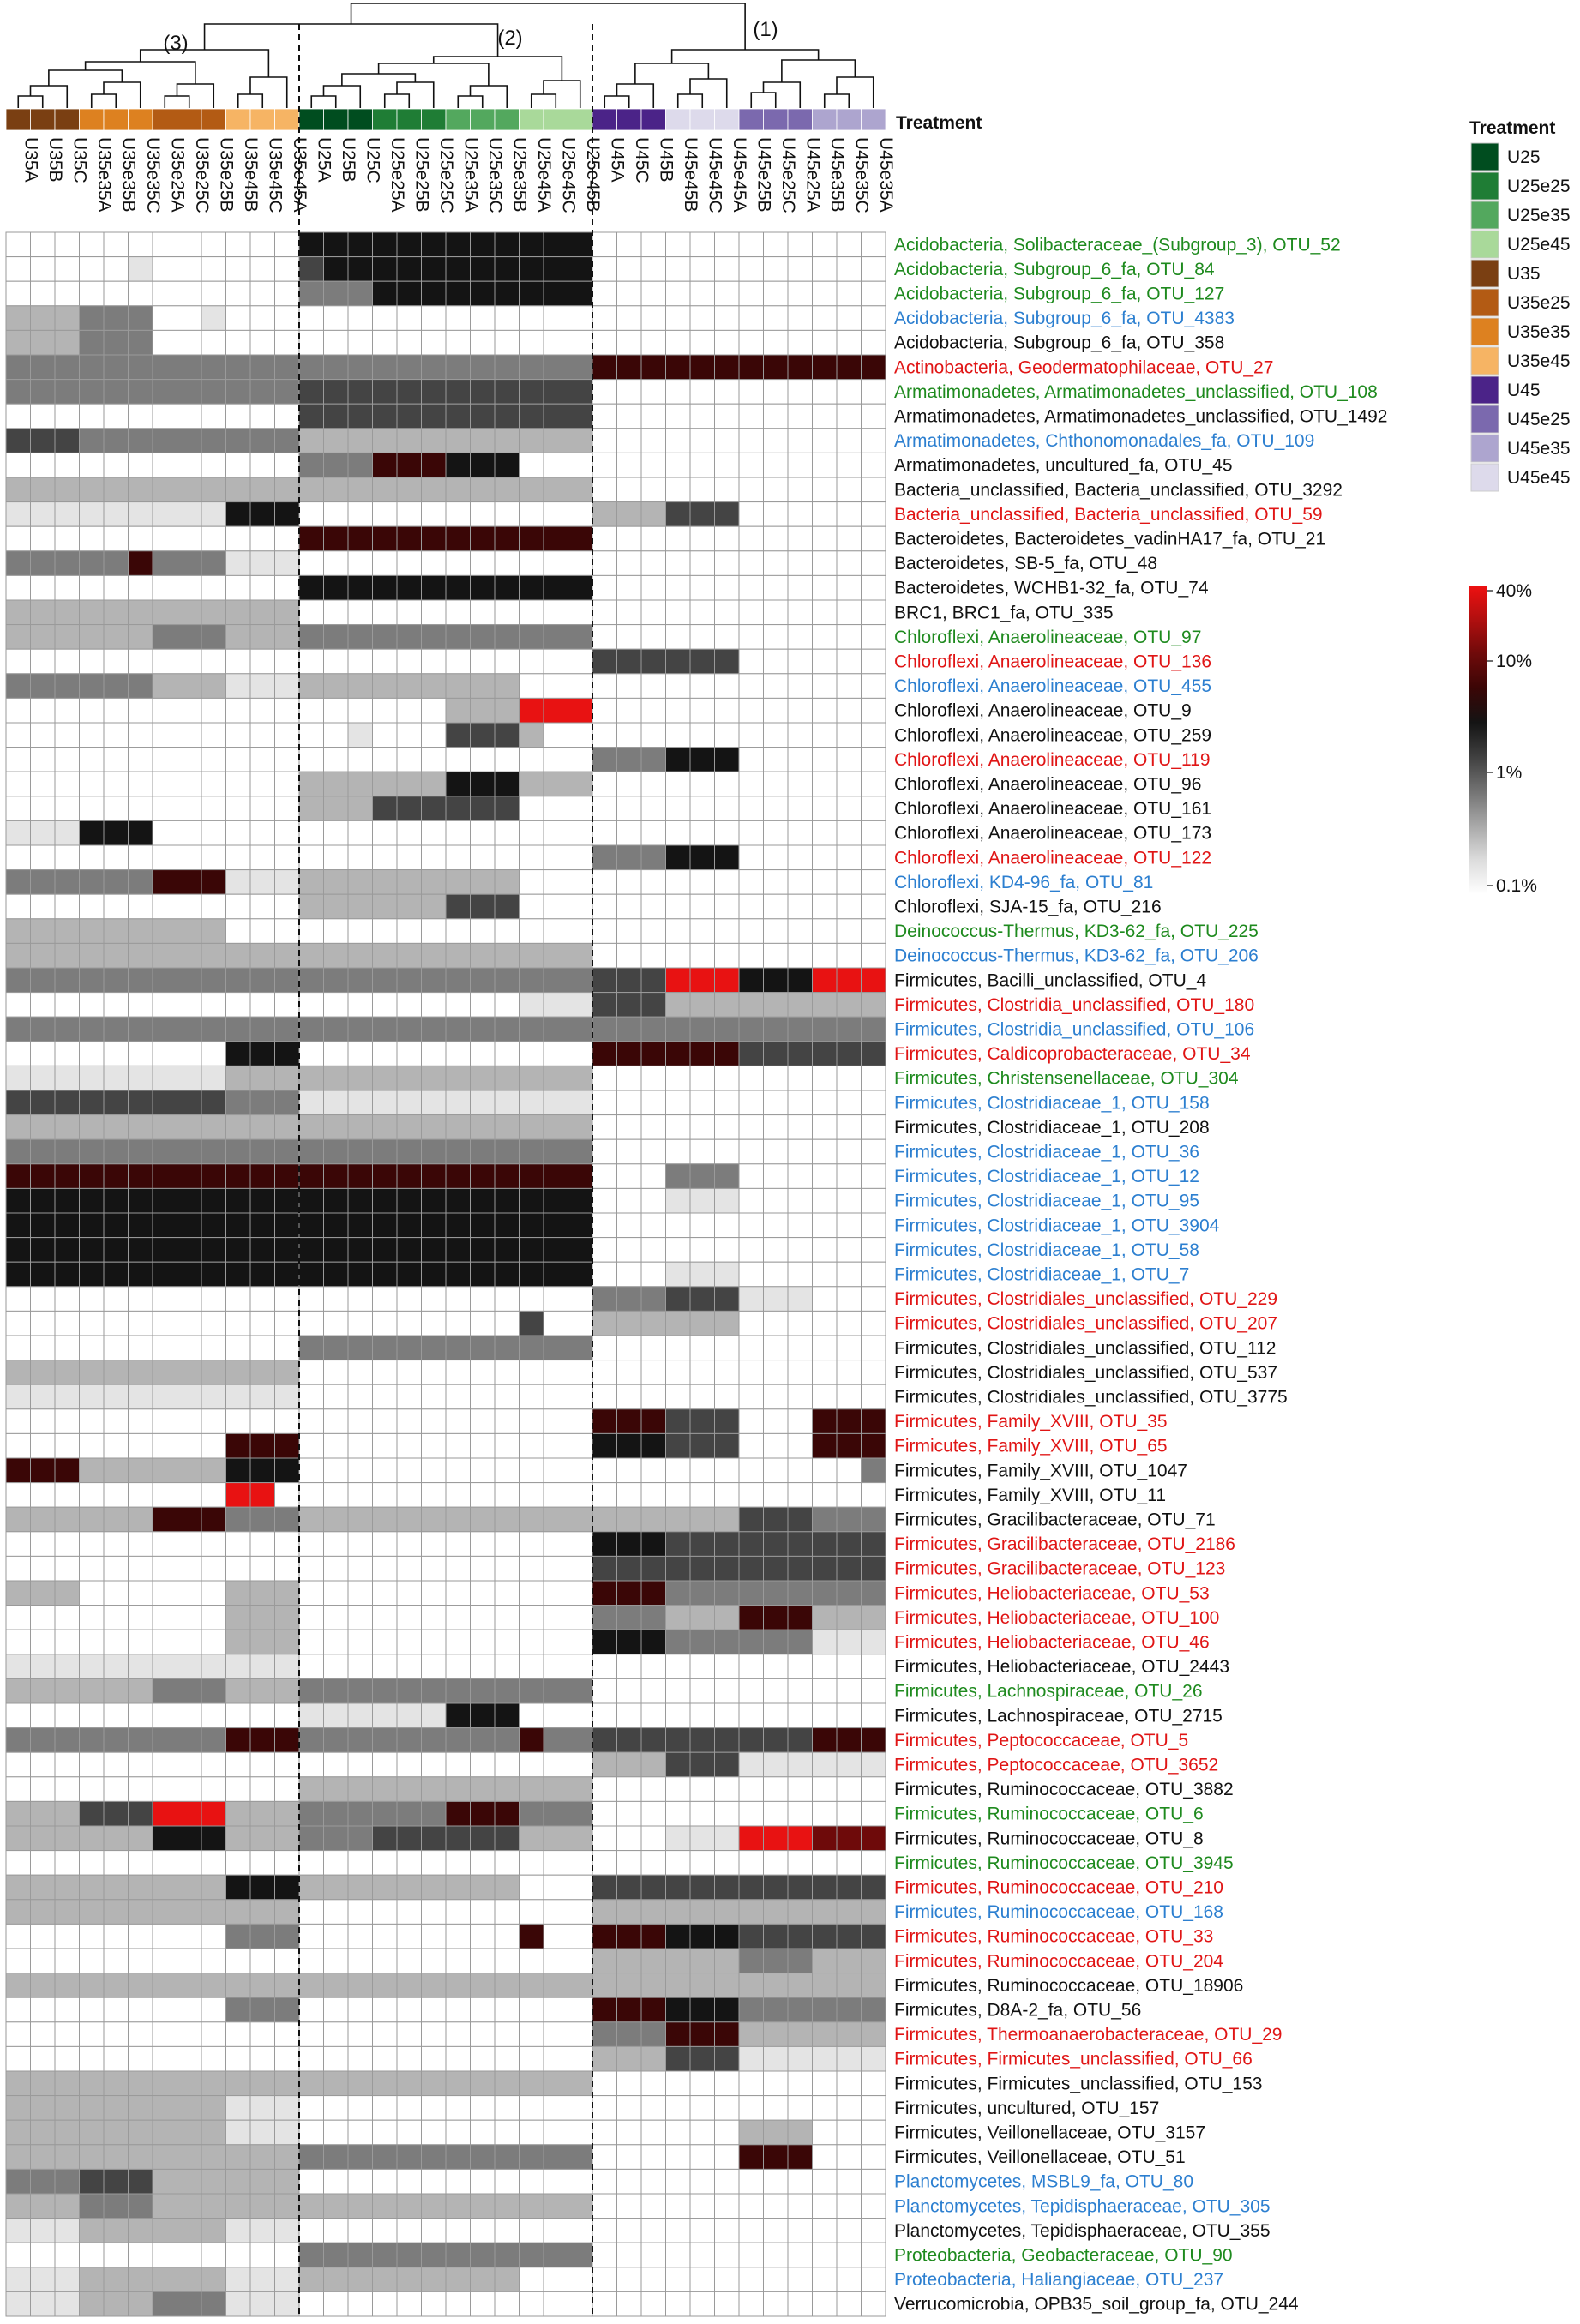  I want to click on legend-swatch, so click(1484, 302).